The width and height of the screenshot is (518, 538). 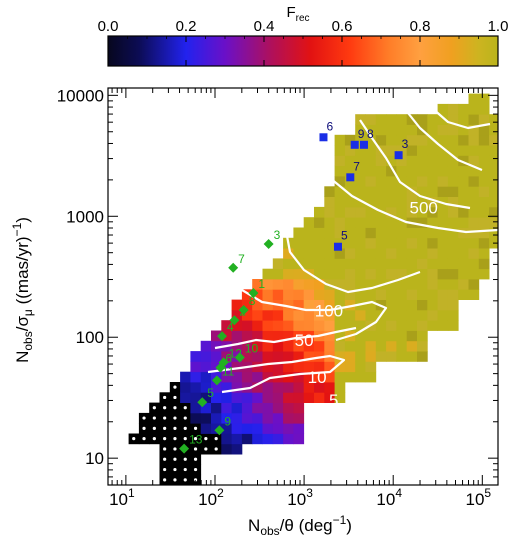 I want to click on y-tick-label: 10, so click(x=94, y=458).